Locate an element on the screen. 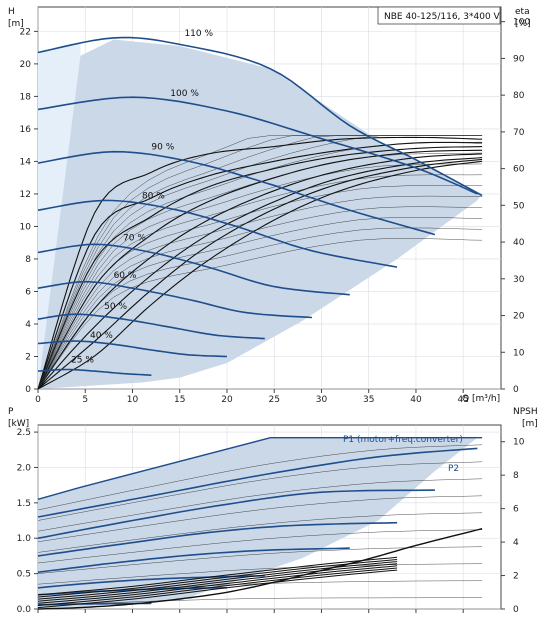 This screenshot has height=632, width=549. x-tick-label: 25 is located at coordinates (273, 400).